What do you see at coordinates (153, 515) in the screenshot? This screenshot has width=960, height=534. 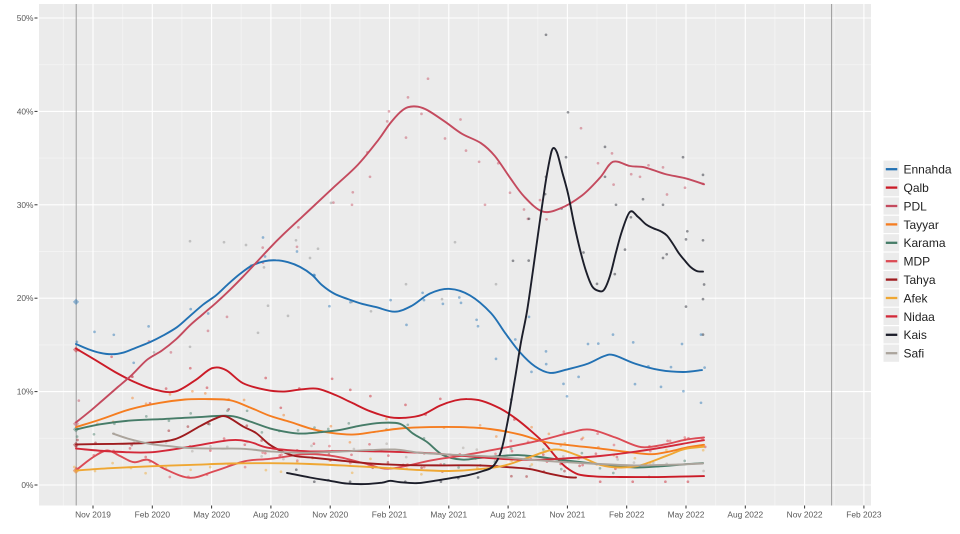 I see `svg-text: Feb 2020` at bounding box center [153, 515].